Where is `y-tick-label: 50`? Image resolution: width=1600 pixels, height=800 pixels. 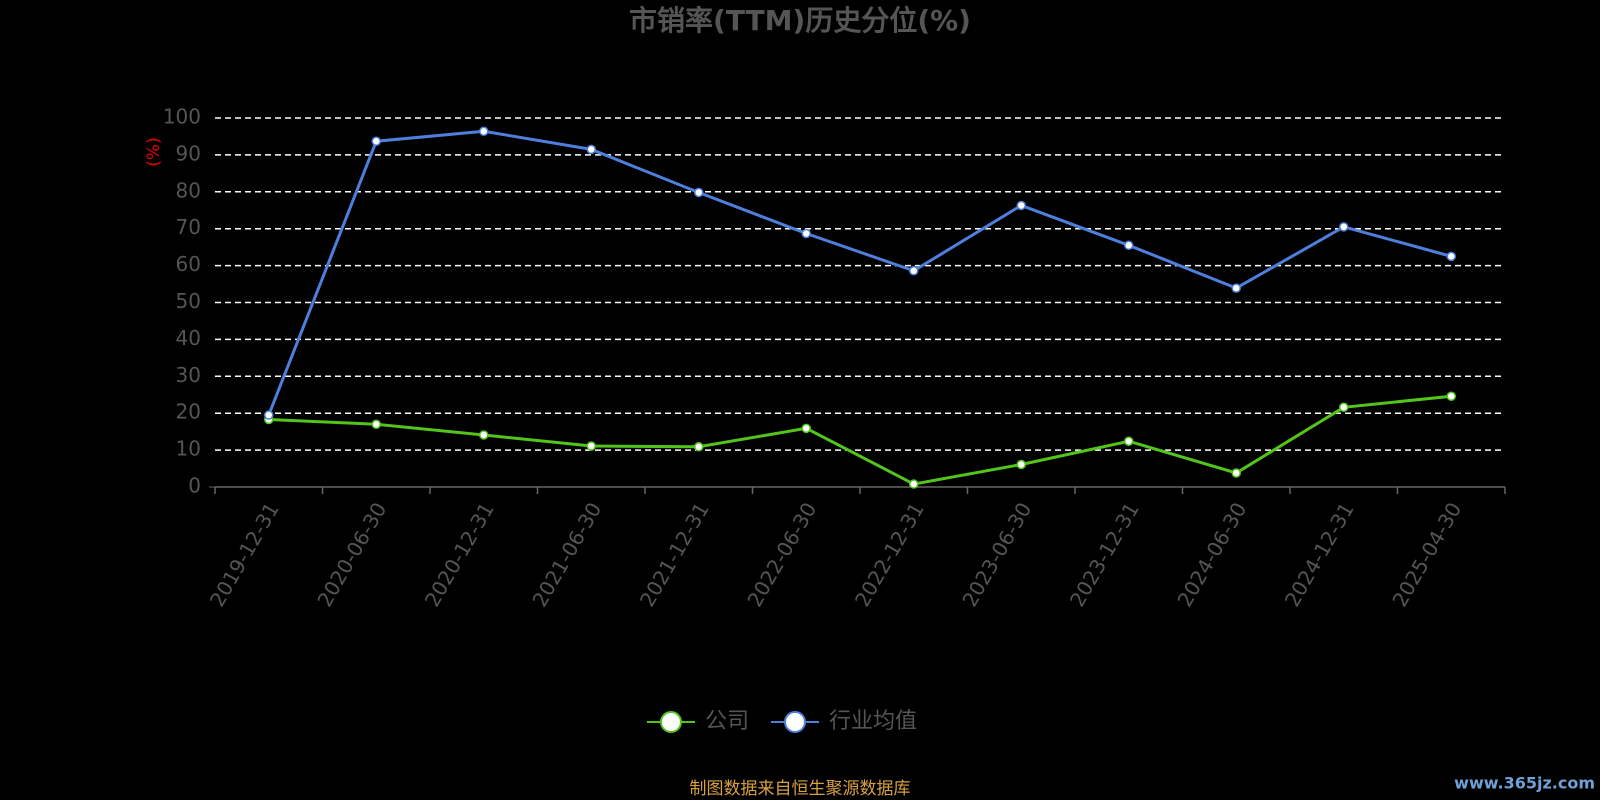 y-tick-label: 50 is located at coordinates (188, 301).